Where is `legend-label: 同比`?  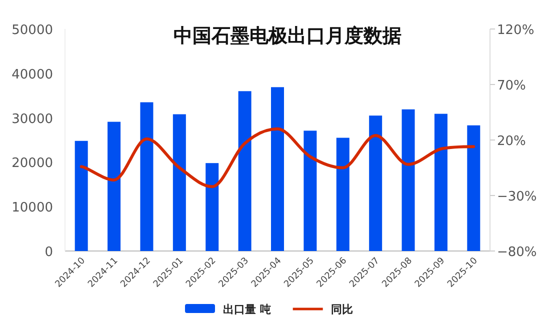 legend-label: 同比 is located at coordinates (341, 309).